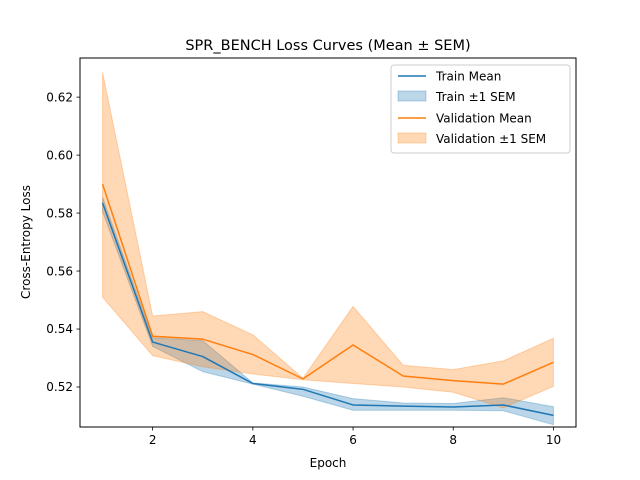 Image resolution: width=640 pixels, height=480 pixels. What do you see at coordinates (484, 119) in the screenshot?
I see `legend-validation-mean-label: Validation Mean` at bounding box center [484, 119].